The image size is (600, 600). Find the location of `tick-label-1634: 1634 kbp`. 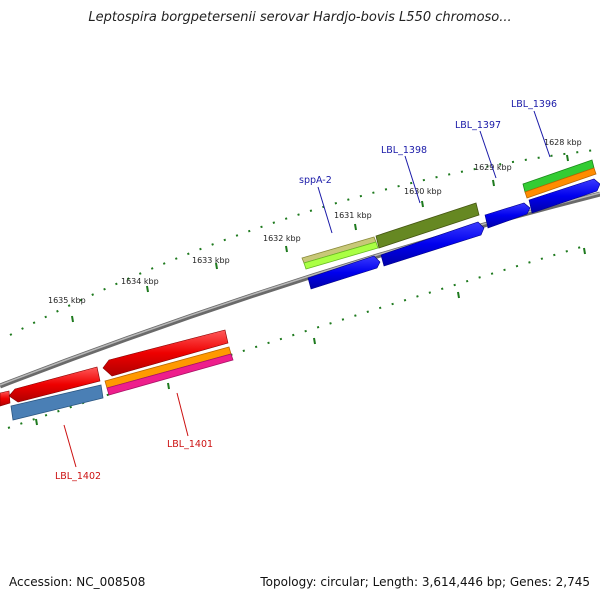

tick-label-1634: 1634 kbp is located at coordinates (140, 281).